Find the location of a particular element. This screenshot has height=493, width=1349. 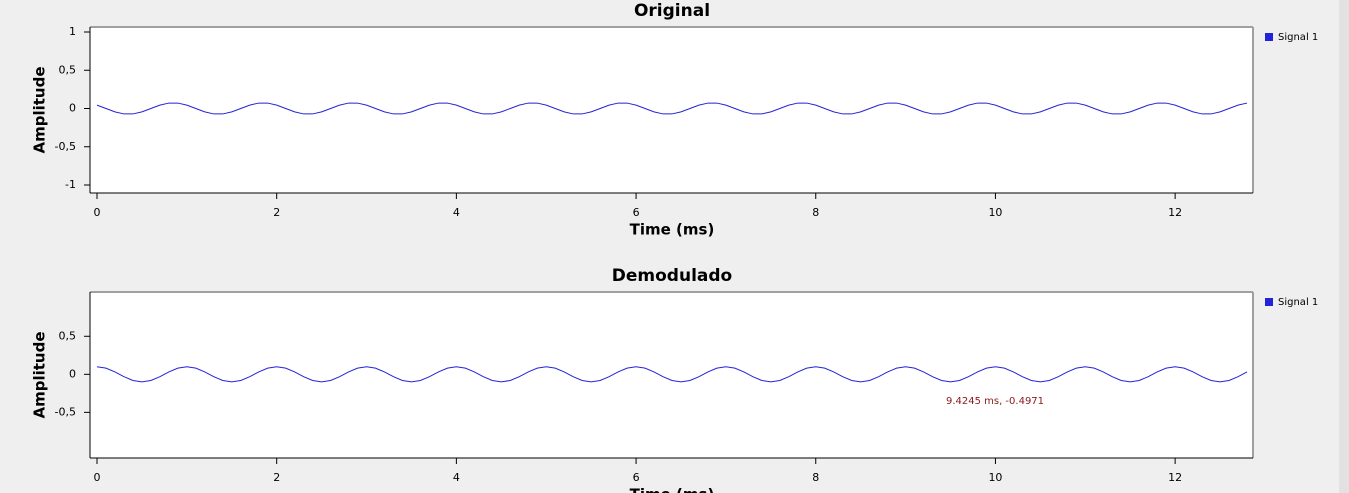

marker-annotation: 9.4245 ms, -0.4971 is located at coordinates (995, 401).